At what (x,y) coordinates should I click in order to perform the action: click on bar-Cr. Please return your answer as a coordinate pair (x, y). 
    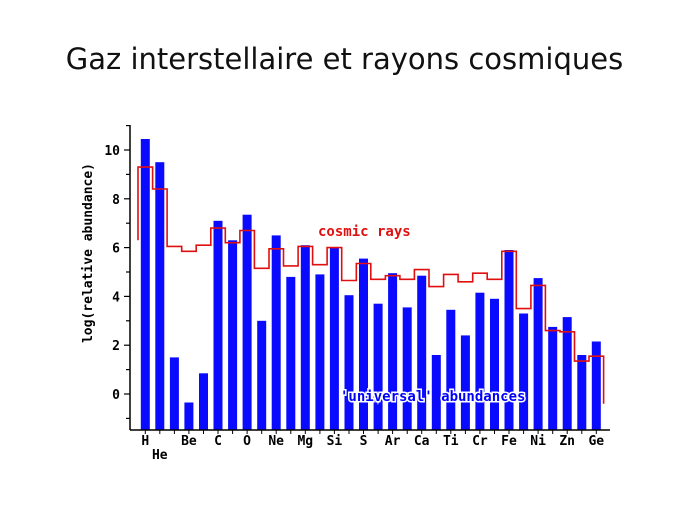
    Looking at the image, I should click on (480, 361).